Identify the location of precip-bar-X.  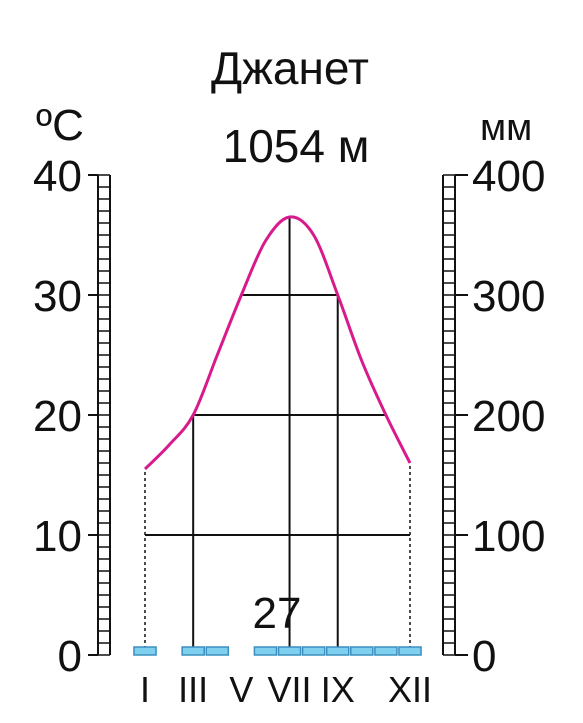
(362, 651).